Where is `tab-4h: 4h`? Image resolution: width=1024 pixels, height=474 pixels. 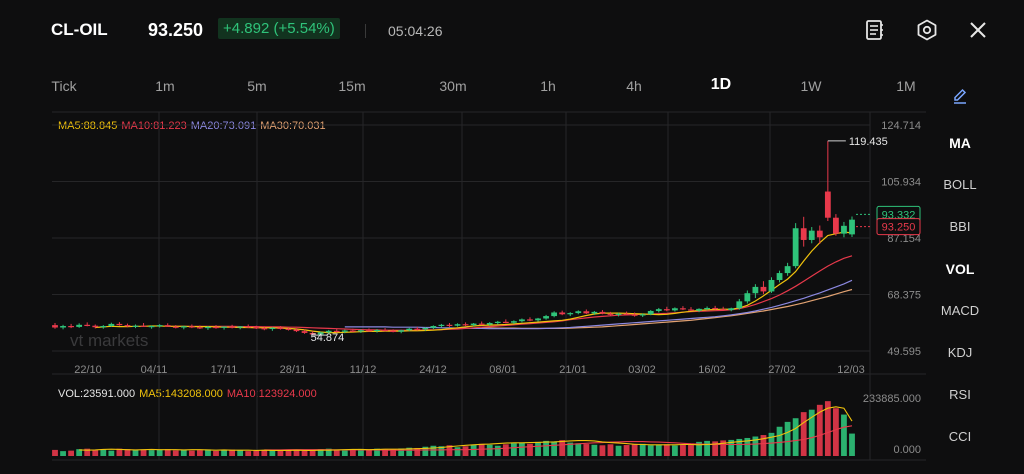
tab-4h: 4h is located at coordinates (634, 86).